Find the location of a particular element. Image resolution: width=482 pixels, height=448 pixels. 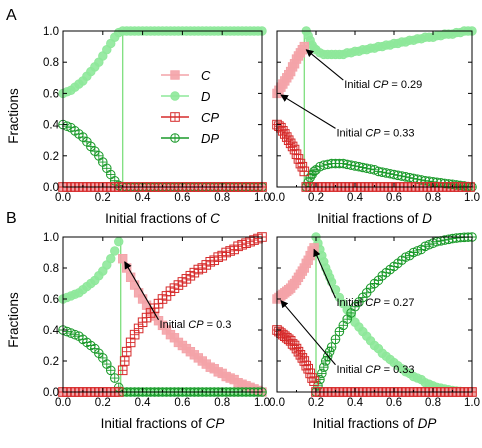

x-axis-label-variable: D is located at coordinates (427, 218).